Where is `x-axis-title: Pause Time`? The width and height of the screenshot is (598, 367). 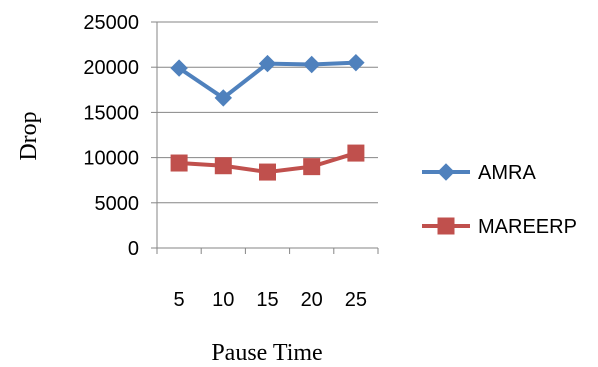
x-axis-title: Pause Time is located at coordinates (266, 353).